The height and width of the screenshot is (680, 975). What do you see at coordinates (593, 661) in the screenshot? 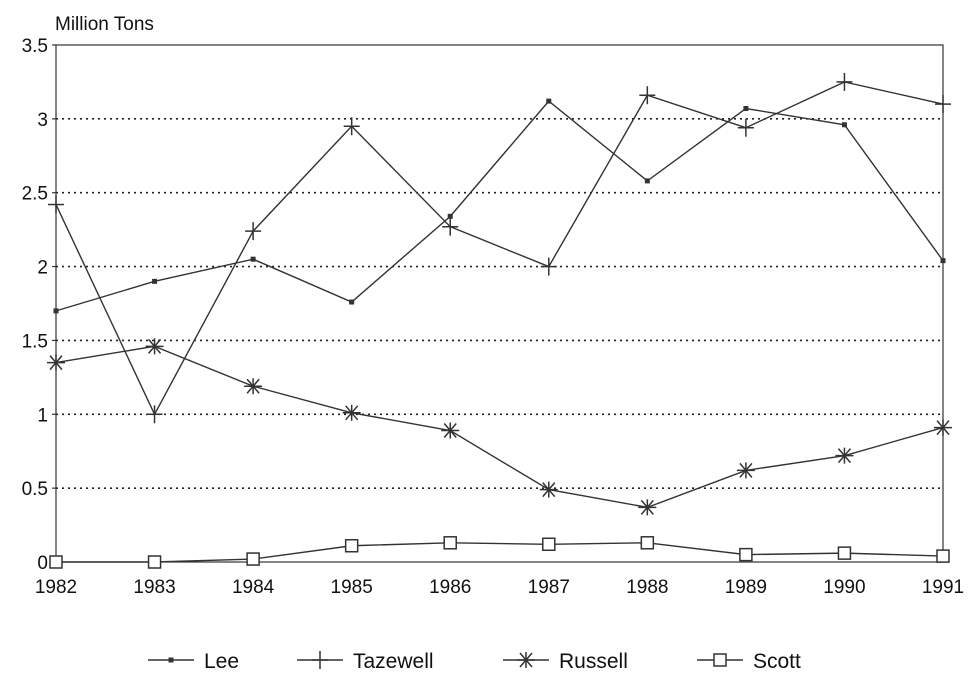
I see `legend-label: Russell` at bounding box center [593, 661].